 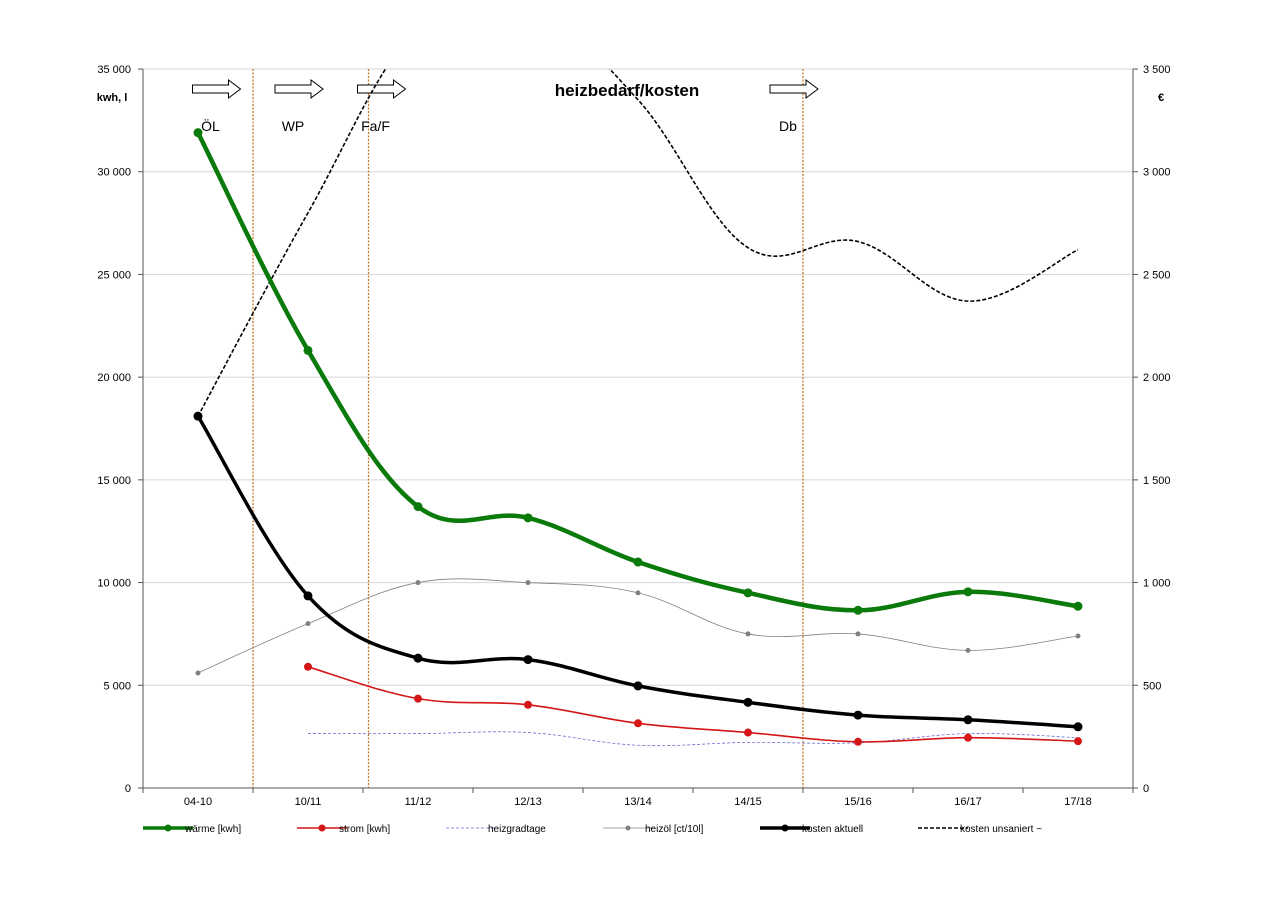 I want to click on y-left-tick-label: 35 000, so click(x=114, y=70).